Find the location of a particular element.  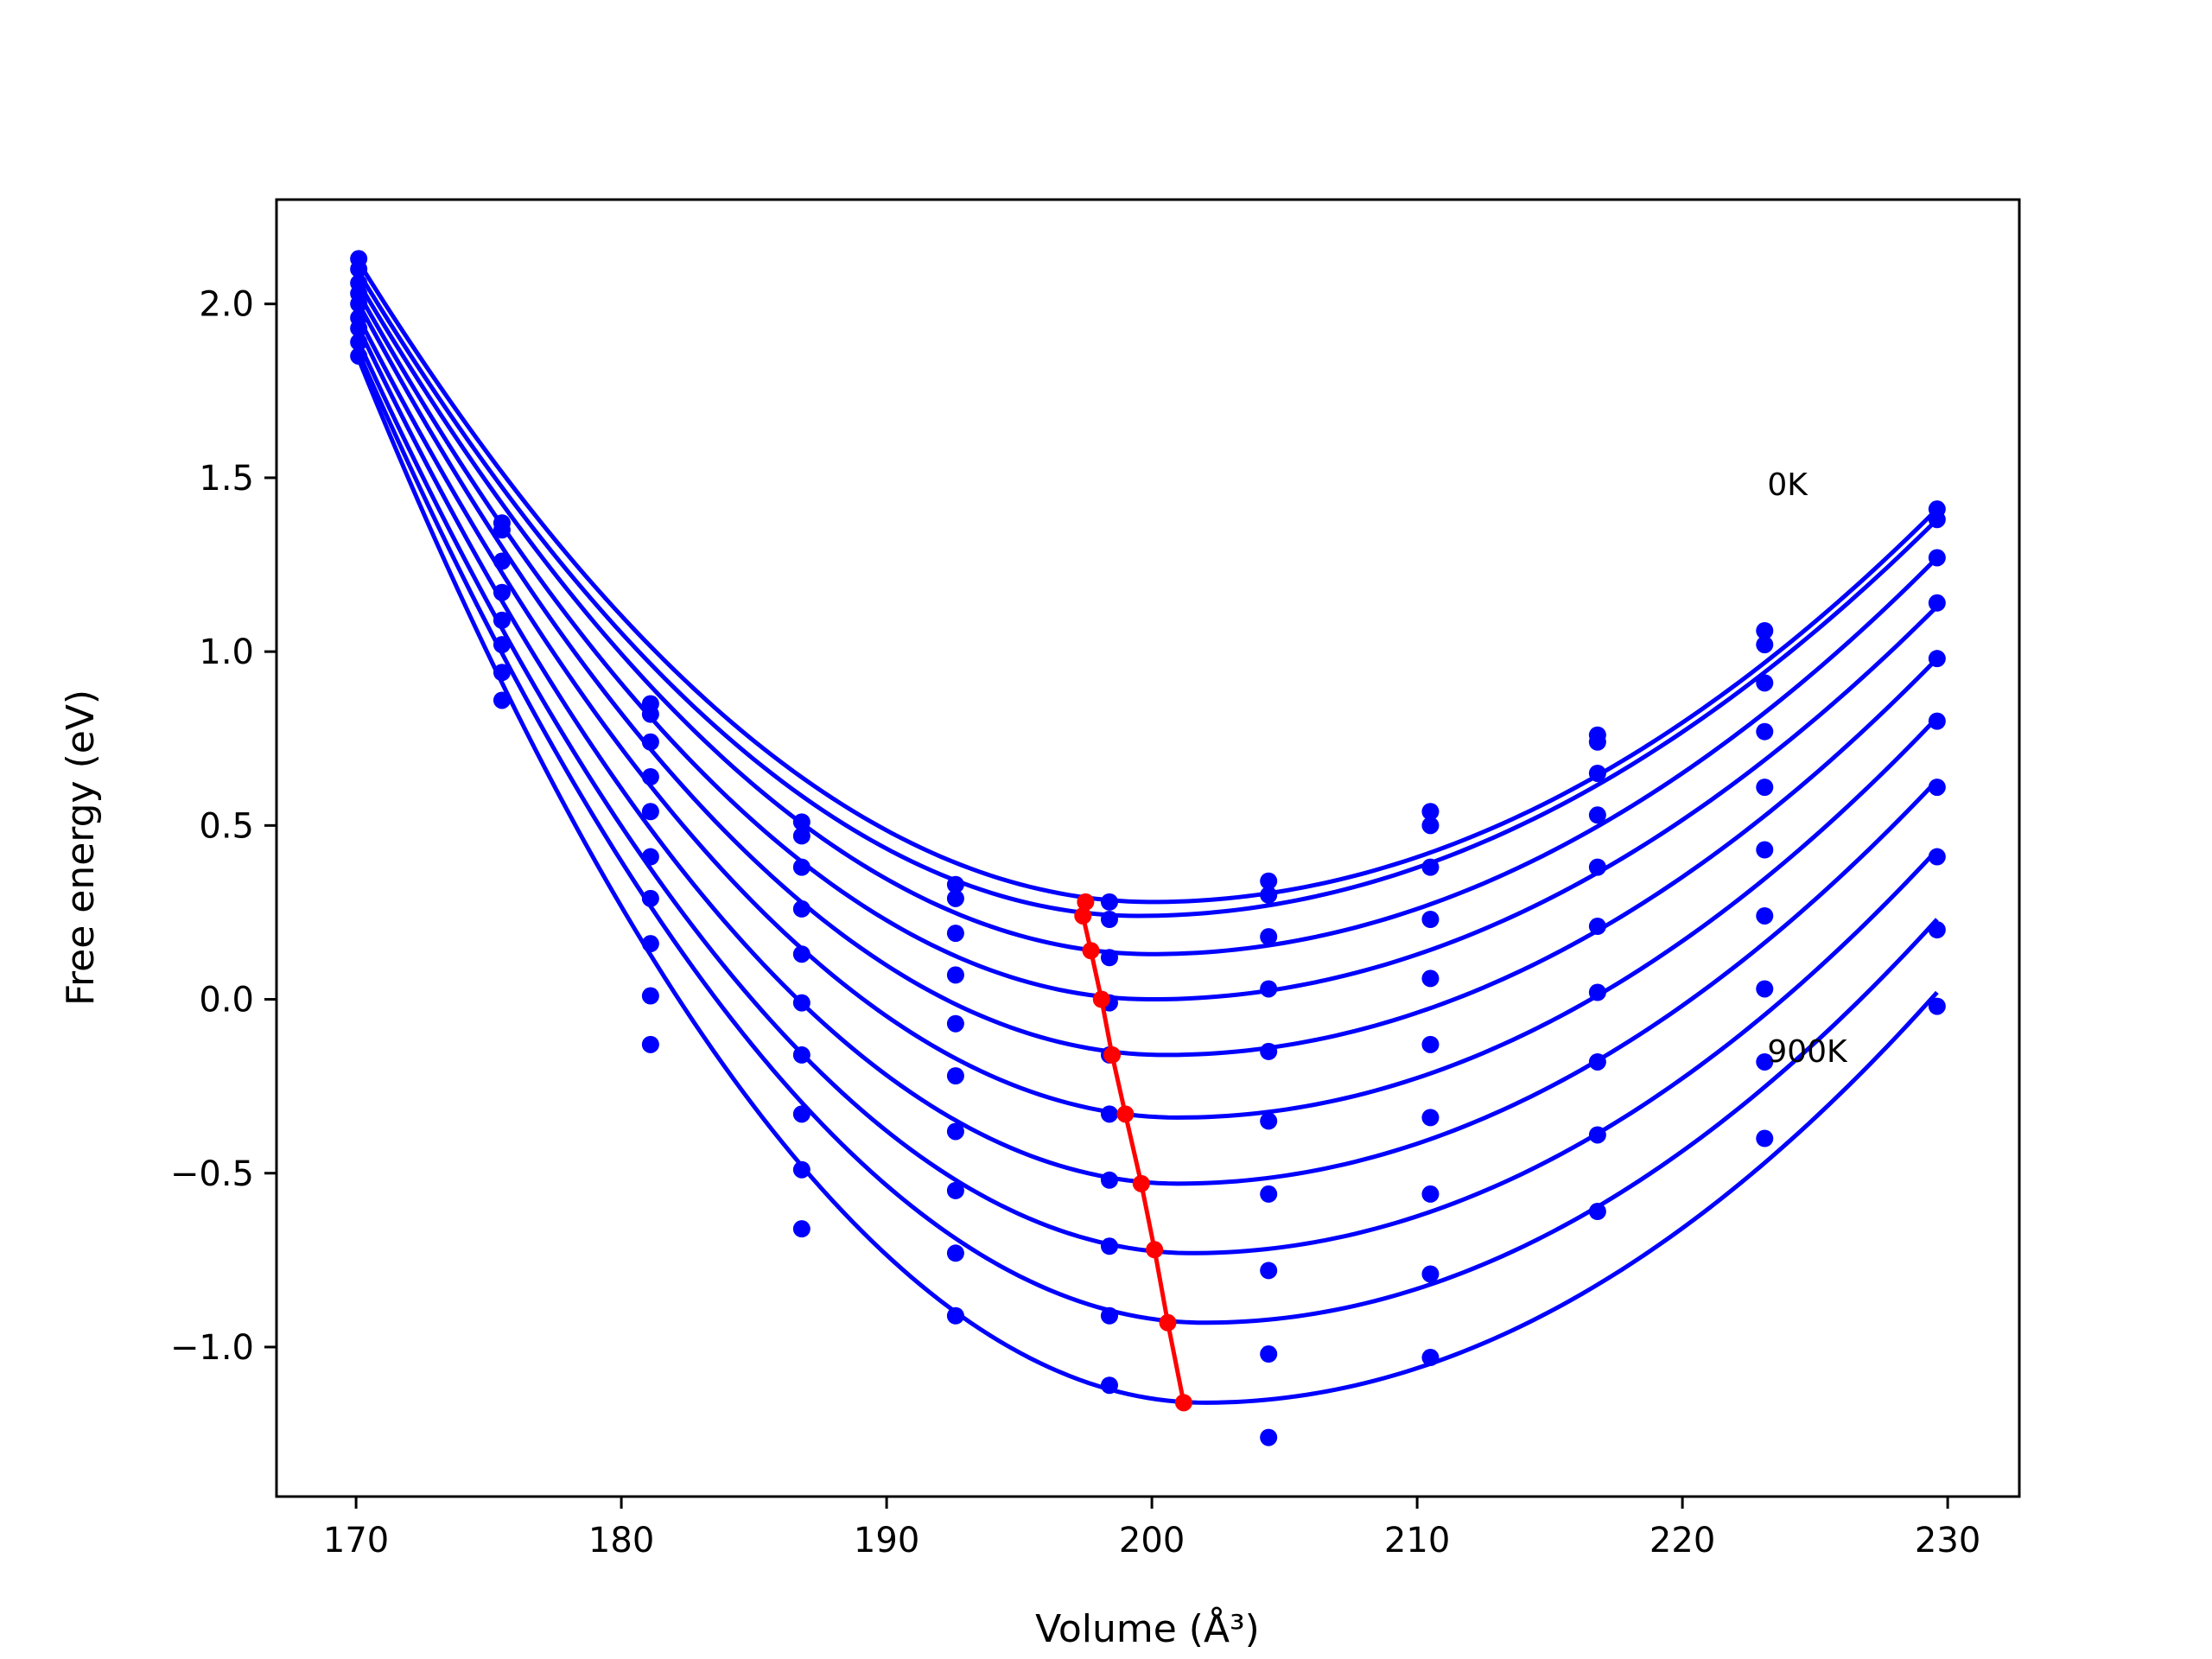

annotation: 0K is located at coordinates (1787, 485).